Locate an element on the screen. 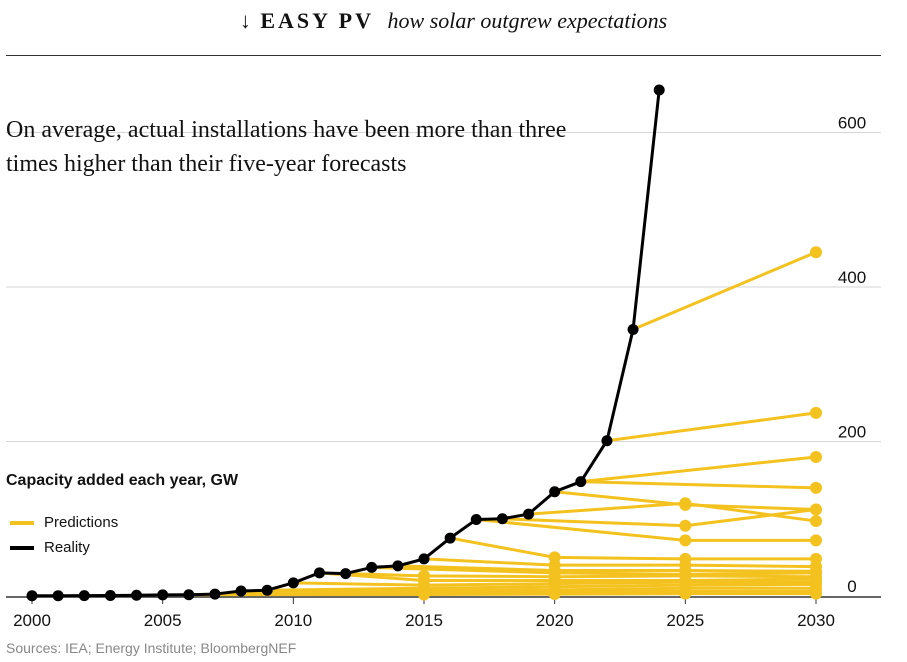 The image size is (907, 662). y-tick-label: 0 is located at coordinates (851, 586).